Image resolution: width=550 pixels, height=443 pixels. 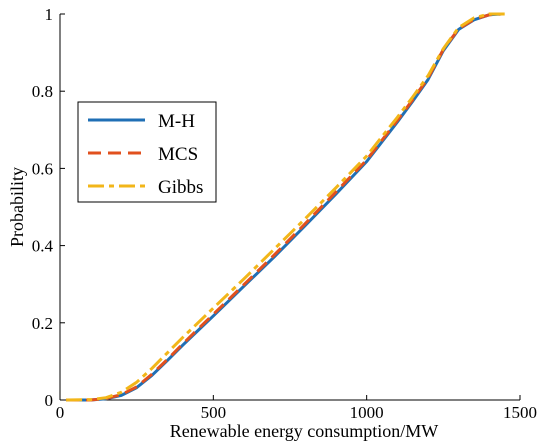 What do you see at coordinates (43, 246) in the screenshot?
I see `y-tick-label: 0.4` at bounding box center [43, 246].